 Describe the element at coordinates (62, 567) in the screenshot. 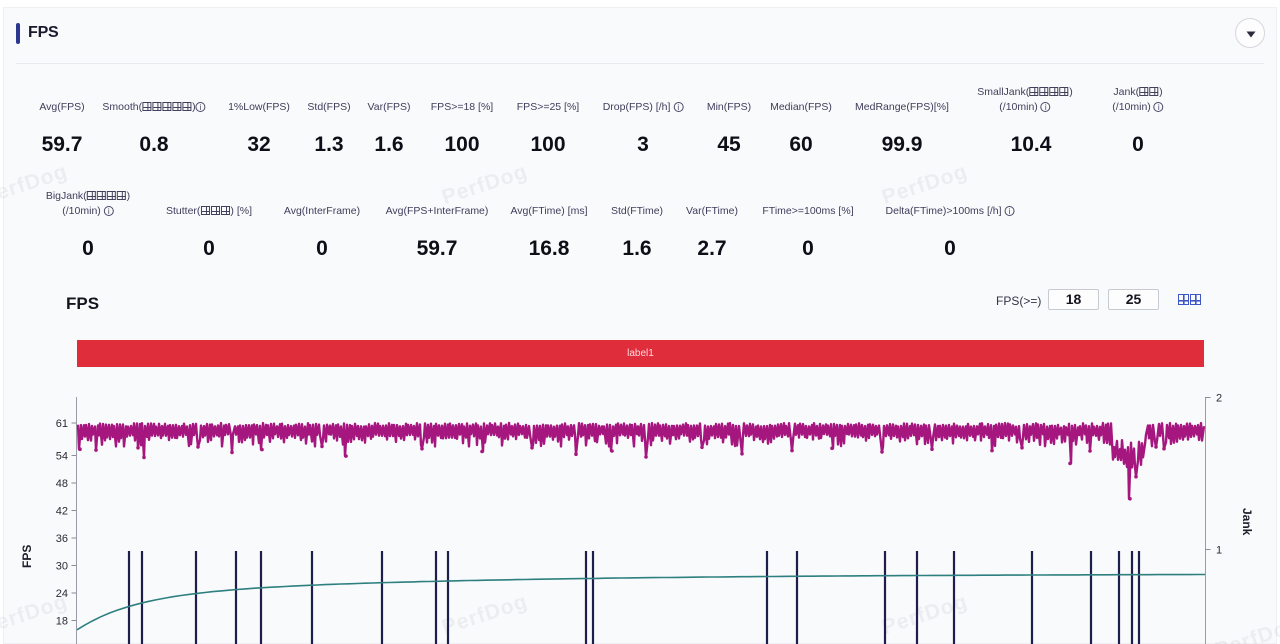

I see `svg-text: 30` at that location.